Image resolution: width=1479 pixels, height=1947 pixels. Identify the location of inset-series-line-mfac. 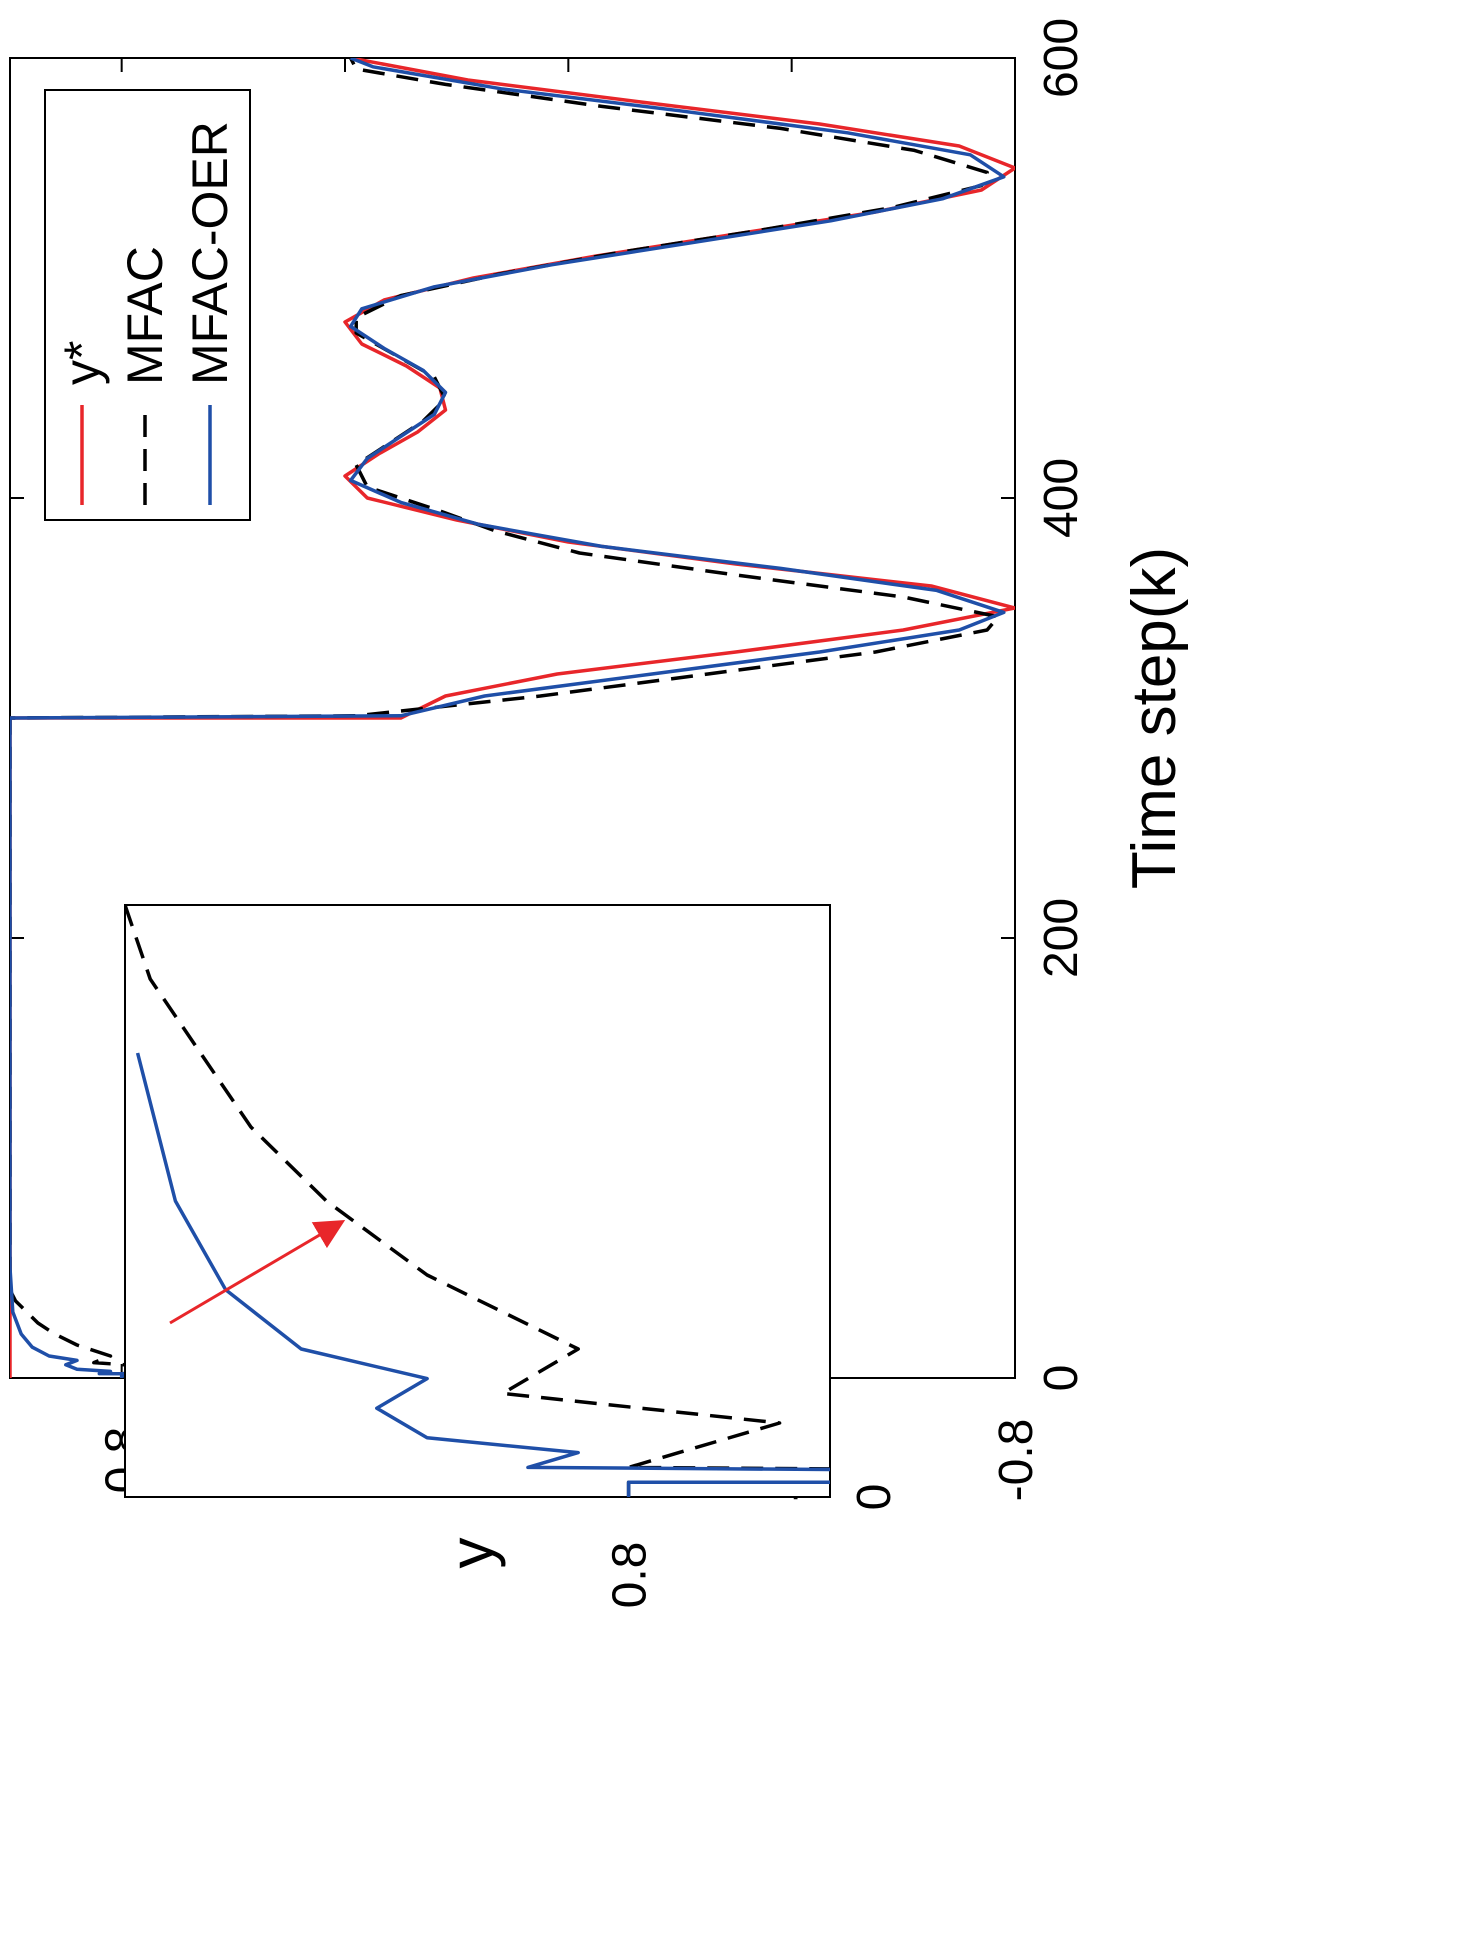
(477, 1201).